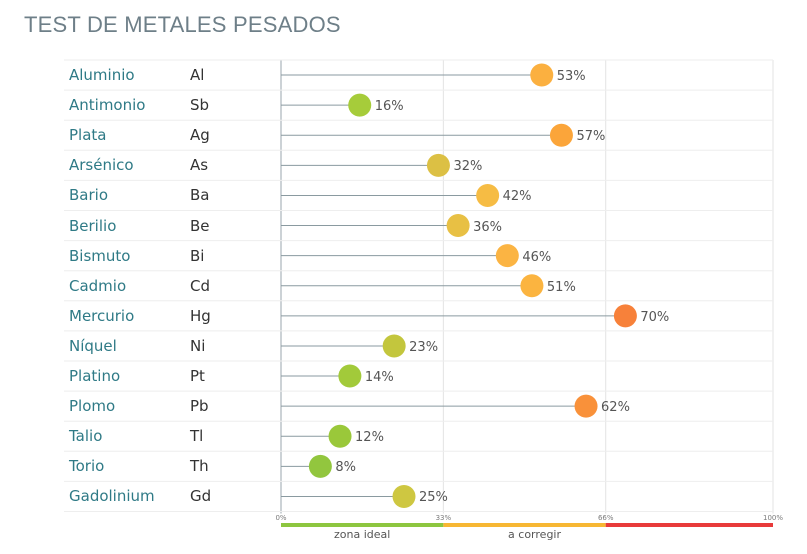 This screenshot has width=807, height=554. I want to click on row-symbol: Bi, so click(197, 255).